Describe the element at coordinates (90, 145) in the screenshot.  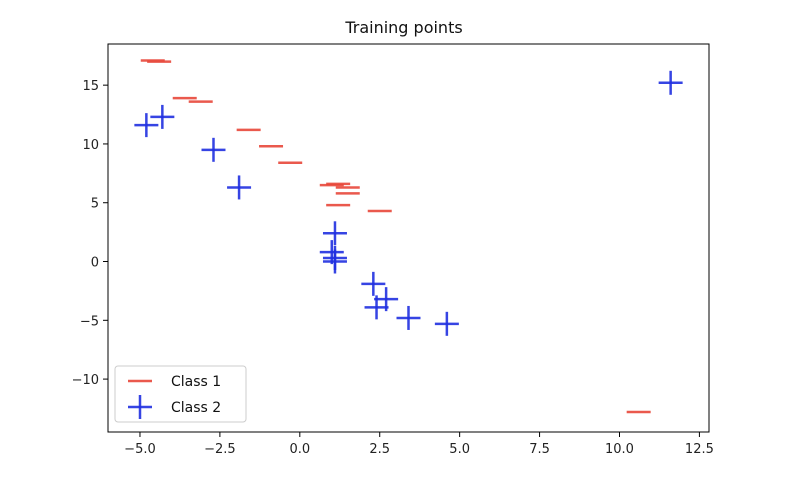
I see `y-tick-label: 10` at that location.